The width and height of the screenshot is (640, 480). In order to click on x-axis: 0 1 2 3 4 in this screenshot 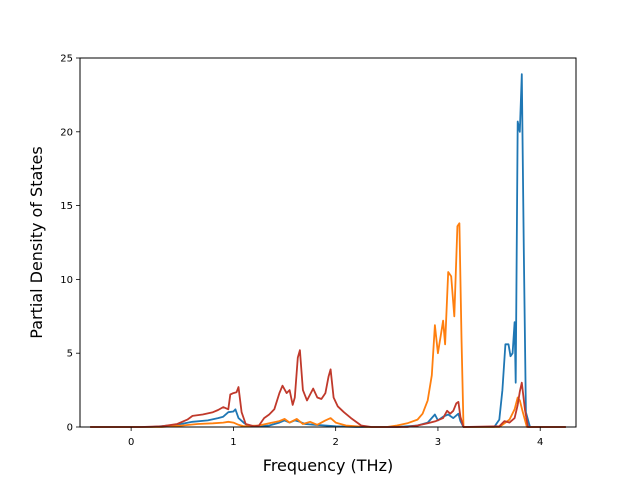, I will do `click(335, 437)`.